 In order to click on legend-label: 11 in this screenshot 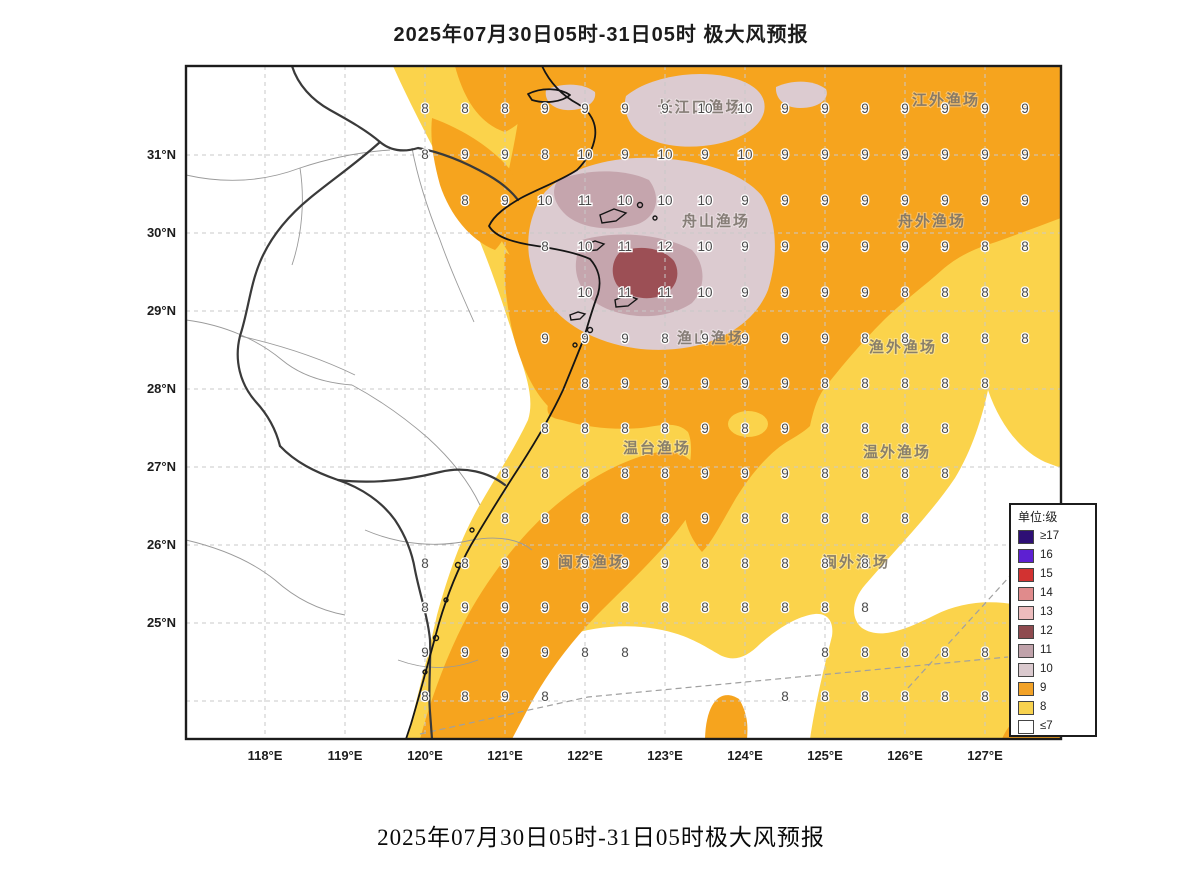, I will do `click(1046, 649)`.